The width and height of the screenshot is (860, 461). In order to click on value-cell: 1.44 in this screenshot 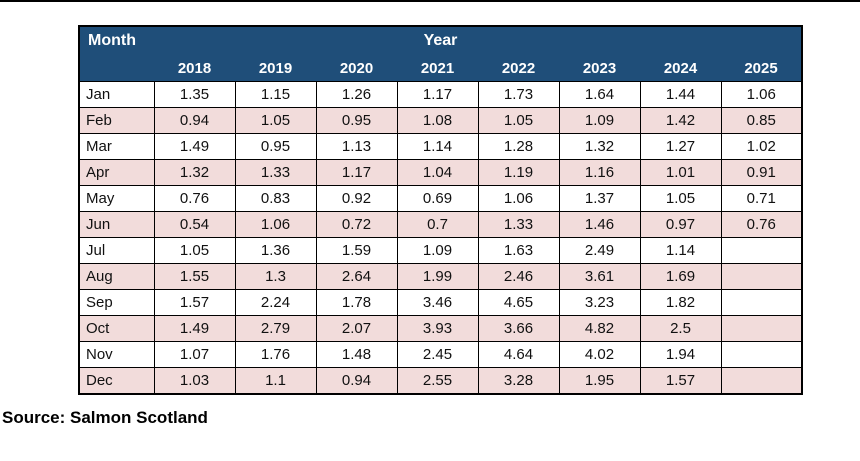, I will do `click(680, 94)`.